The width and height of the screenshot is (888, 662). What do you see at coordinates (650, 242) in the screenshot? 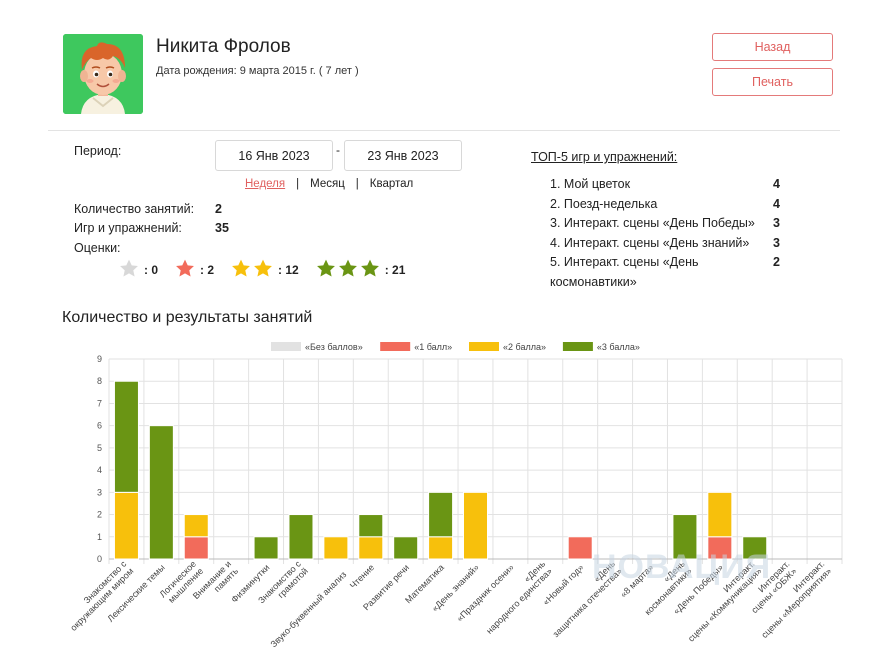
I see `top5-item-label: 4. Интеракт. сцены «День знаний»` at bounding box center [650, 242].